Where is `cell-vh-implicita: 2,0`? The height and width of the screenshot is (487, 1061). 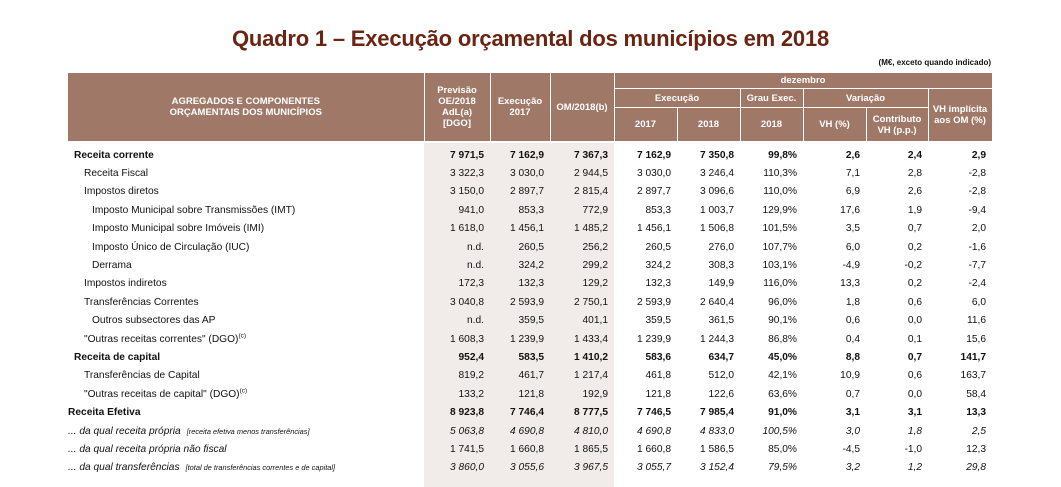
cell-vh-implicita: 2,0 is located at coordinates (979, 229).